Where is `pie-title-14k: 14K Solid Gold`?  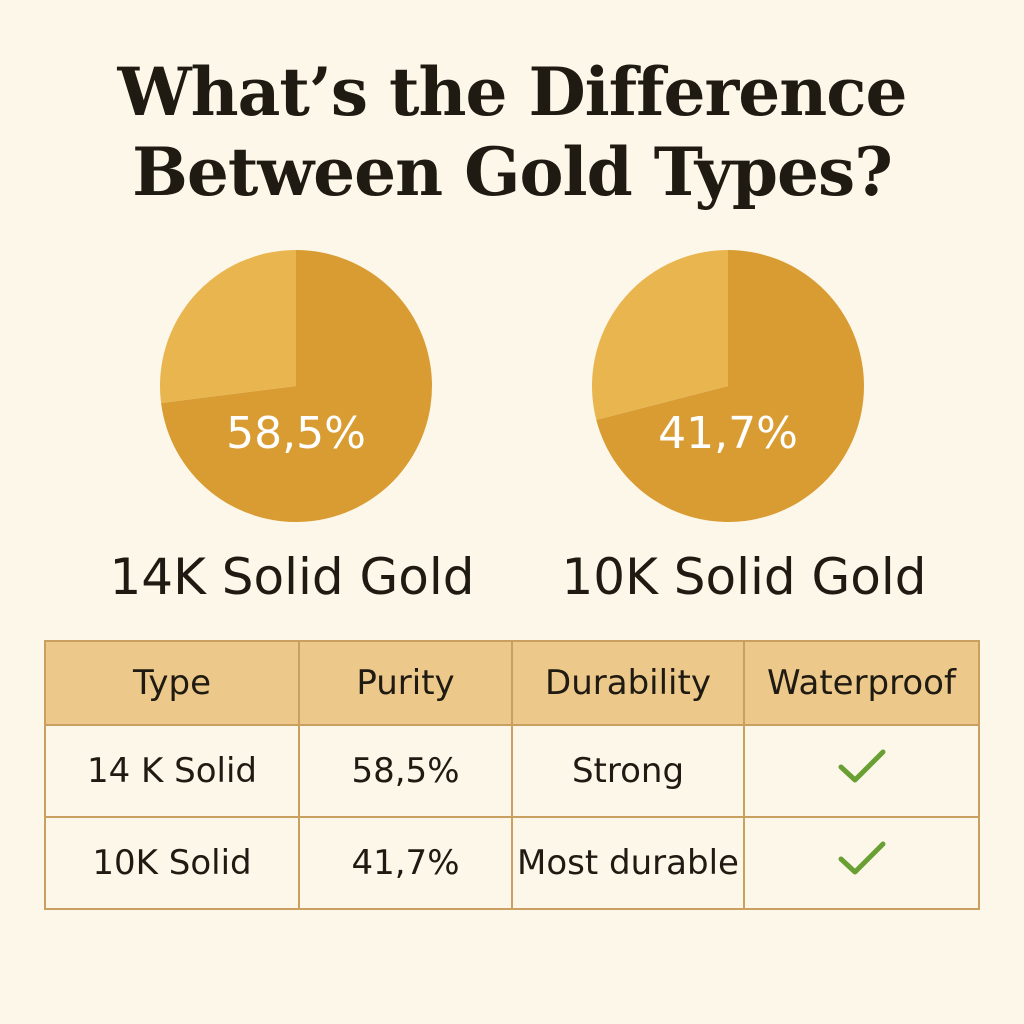
pie-title-14k: 14K Solid Gold is located at coordinates (292, 577).